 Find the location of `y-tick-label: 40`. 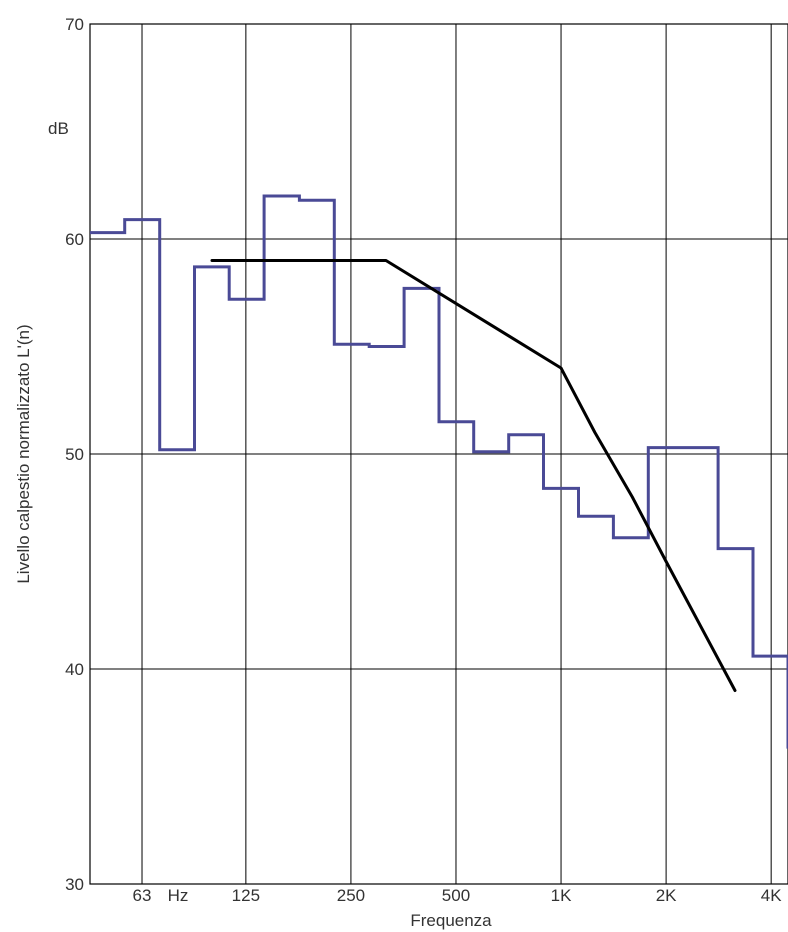

y-tick-label: 40 is located at coordinates (74, 669).